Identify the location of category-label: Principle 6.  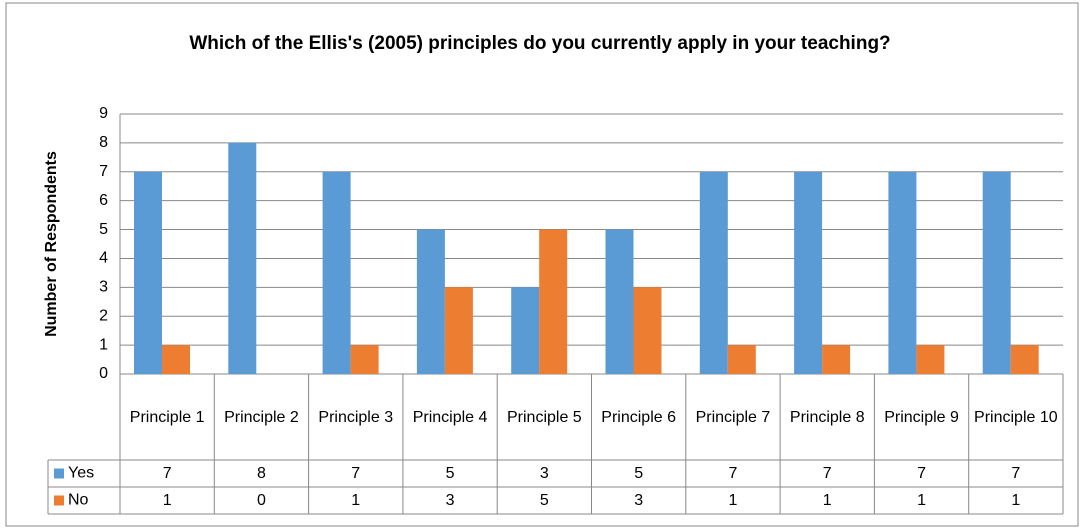
(638, 417).